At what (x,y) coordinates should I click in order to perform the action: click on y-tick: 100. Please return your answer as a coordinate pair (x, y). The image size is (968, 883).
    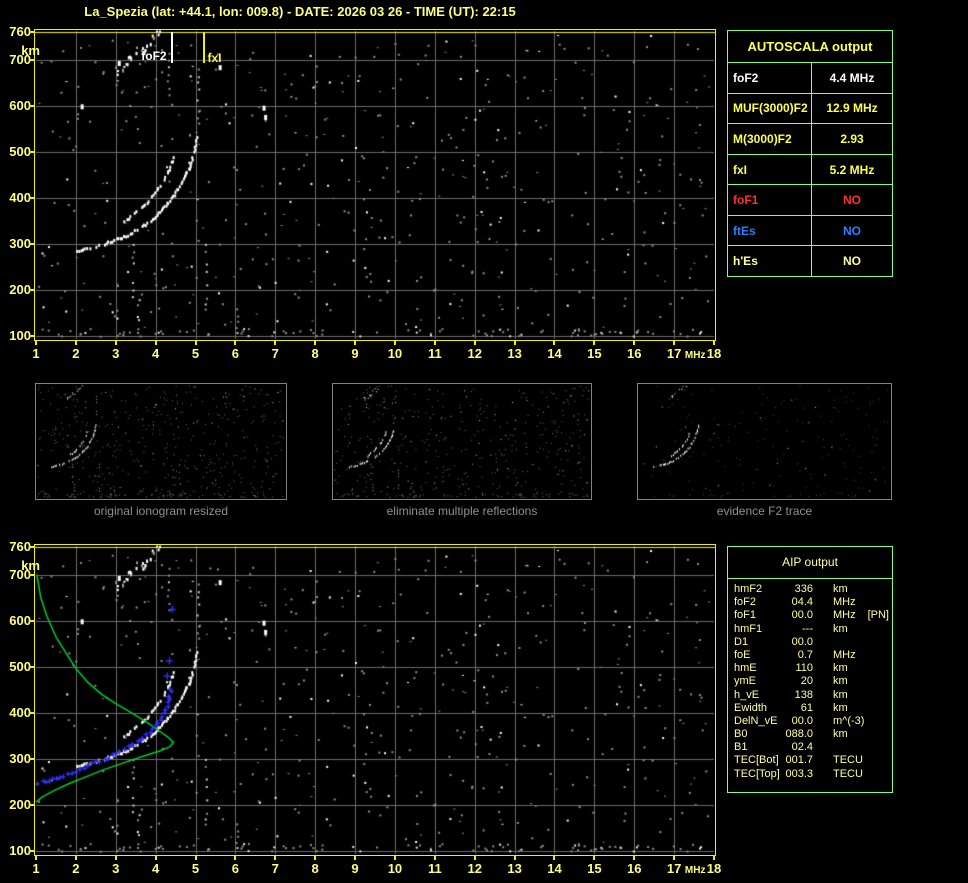
    Looking at the image, I should click on (20, 850).